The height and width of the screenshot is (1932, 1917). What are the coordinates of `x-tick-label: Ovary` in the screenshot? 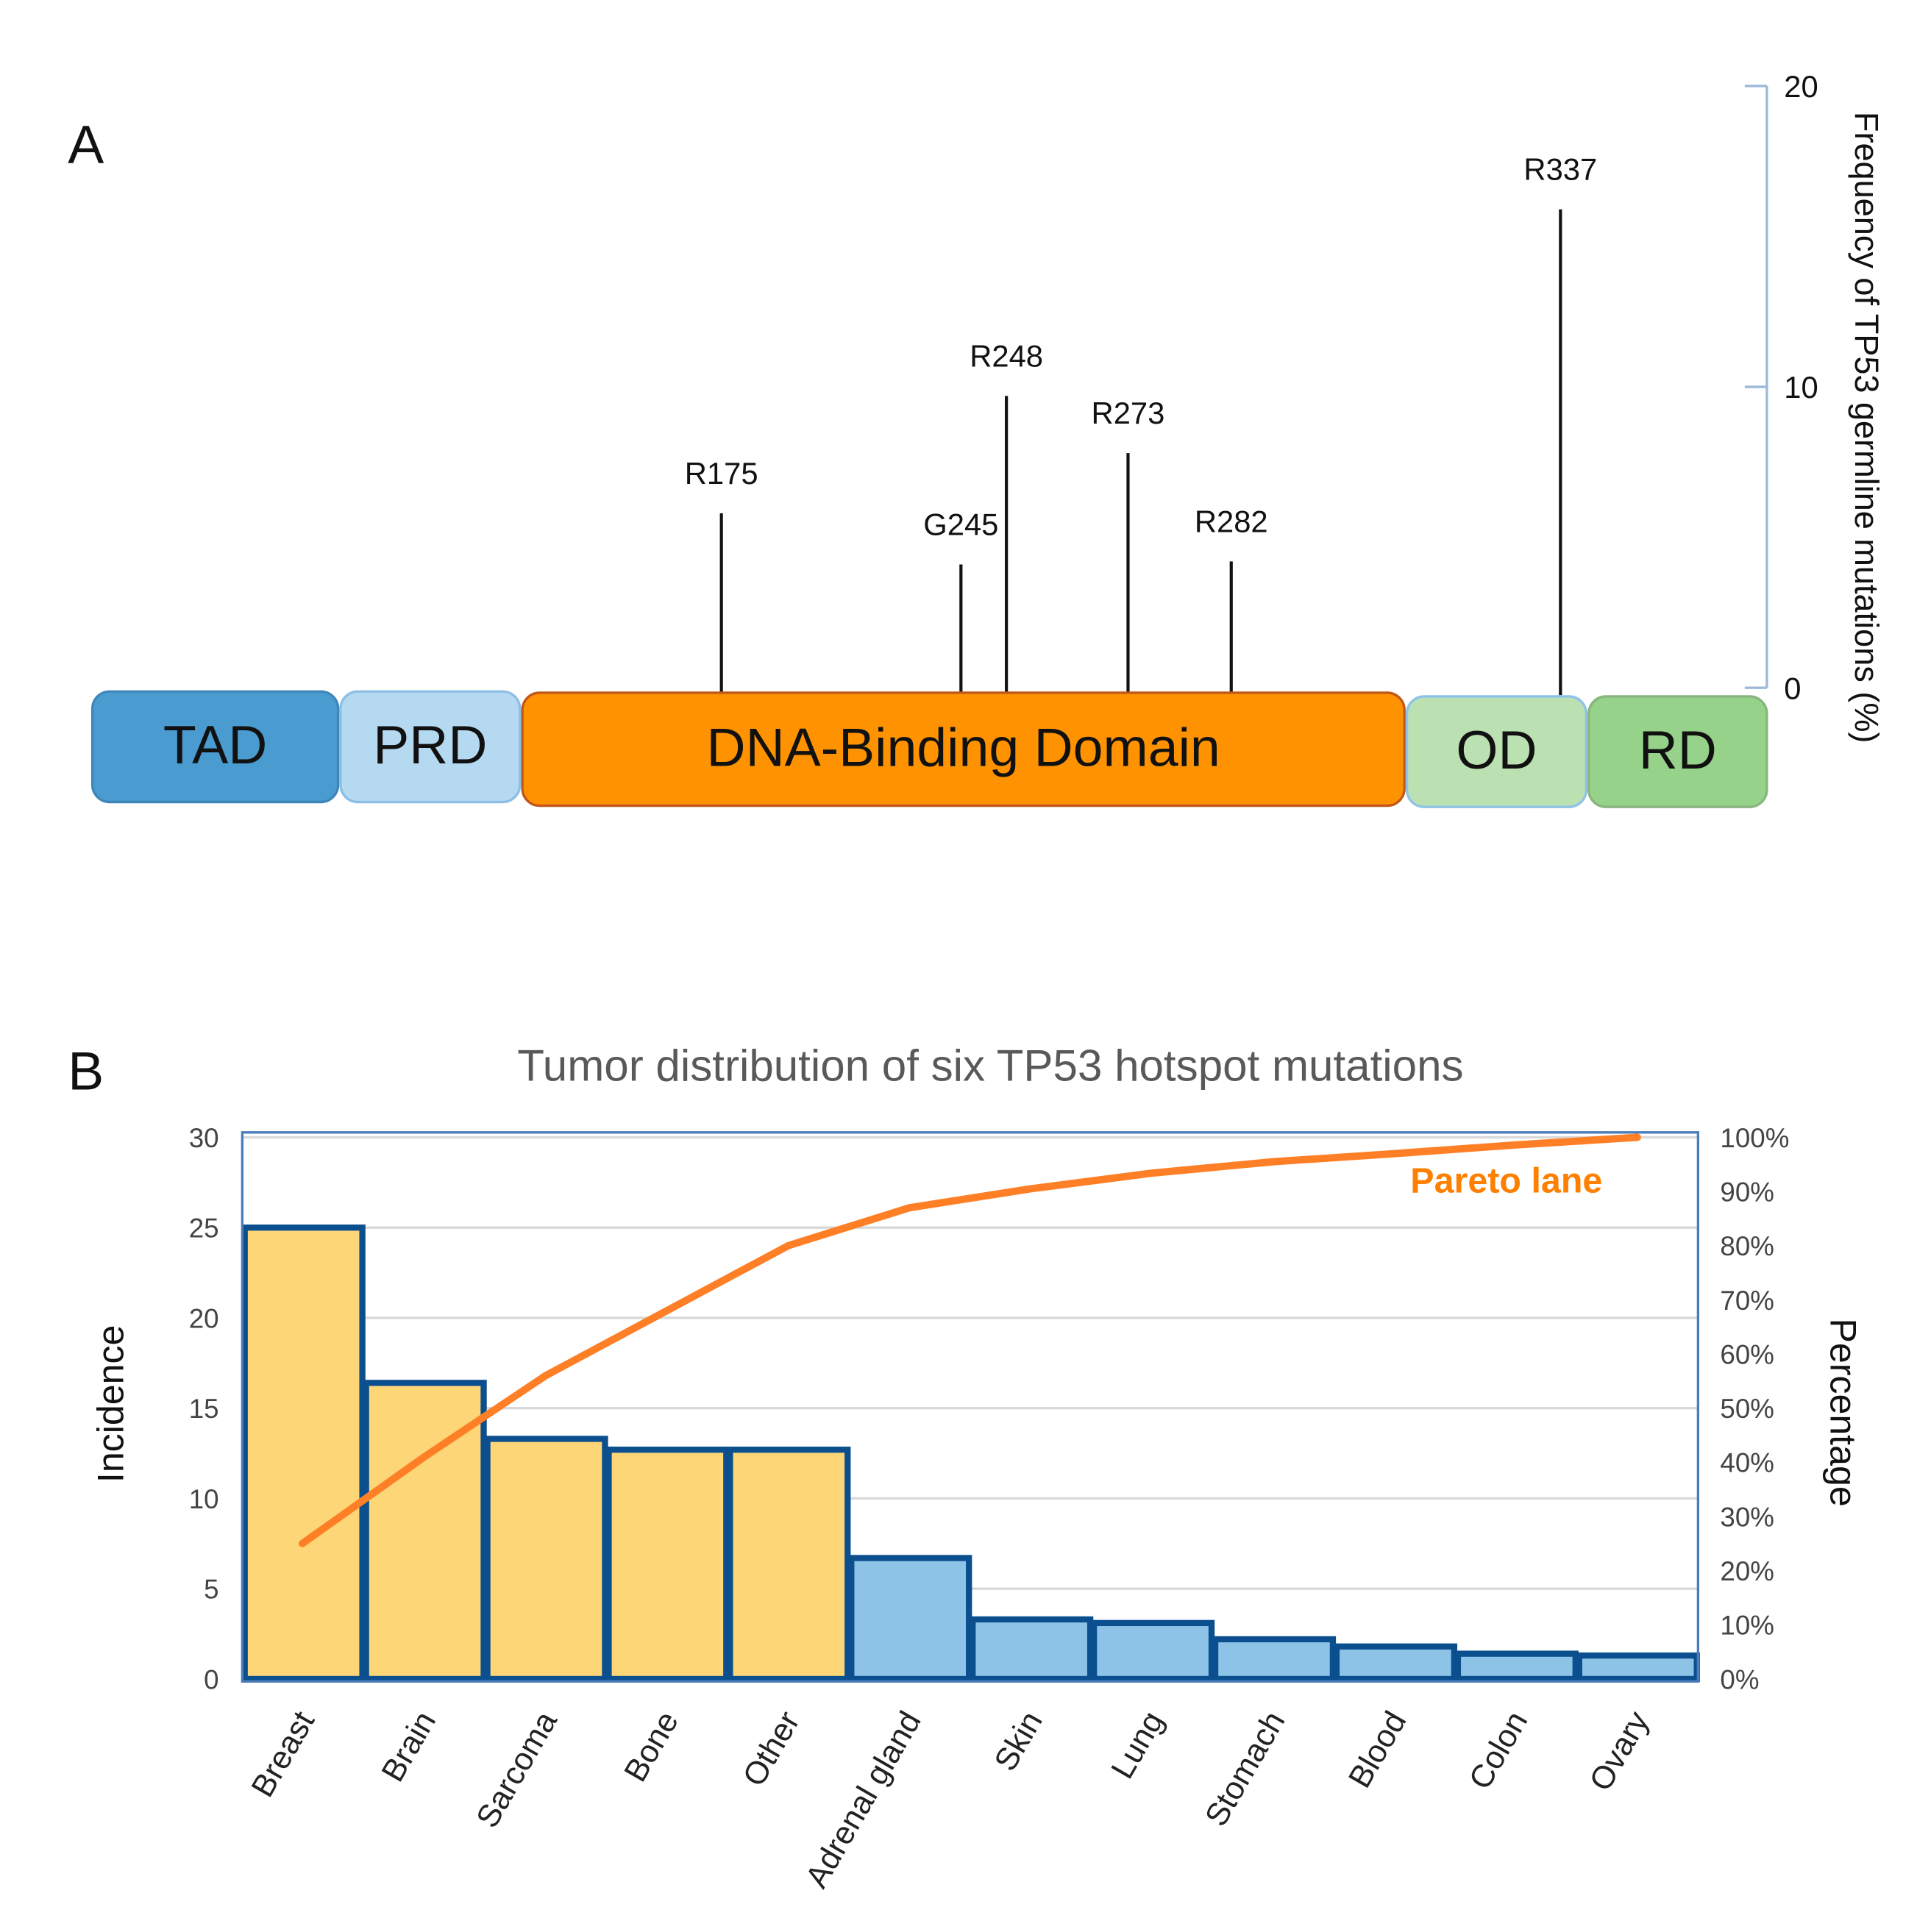 It's located at (1620, 1751).